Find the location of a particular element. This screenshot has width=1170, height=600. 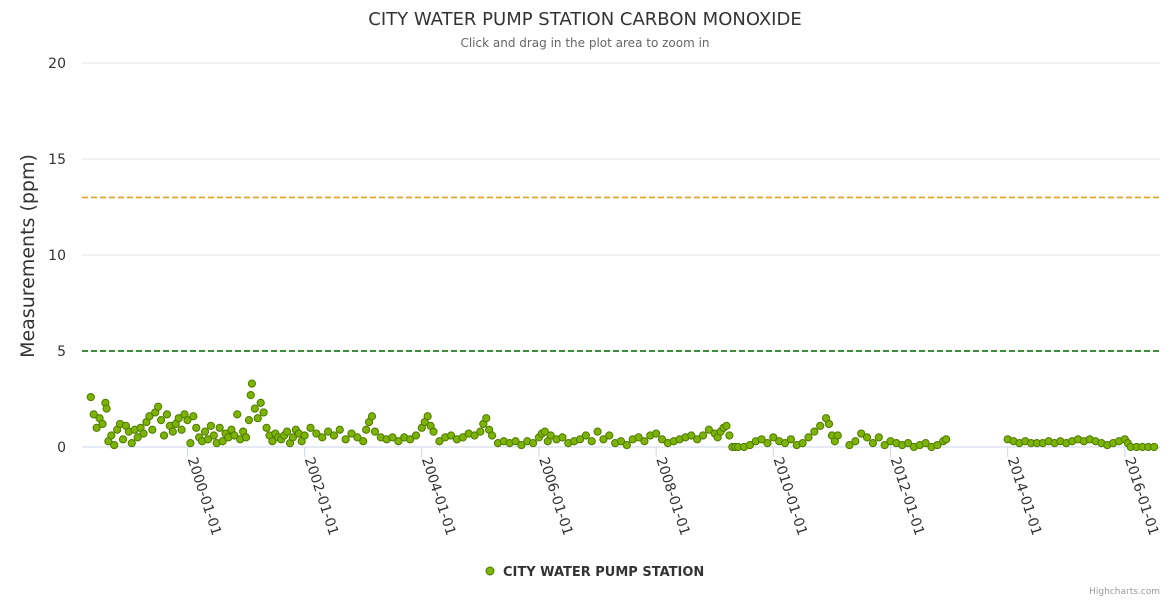

scatter-points is located at coordinates (622, 415).